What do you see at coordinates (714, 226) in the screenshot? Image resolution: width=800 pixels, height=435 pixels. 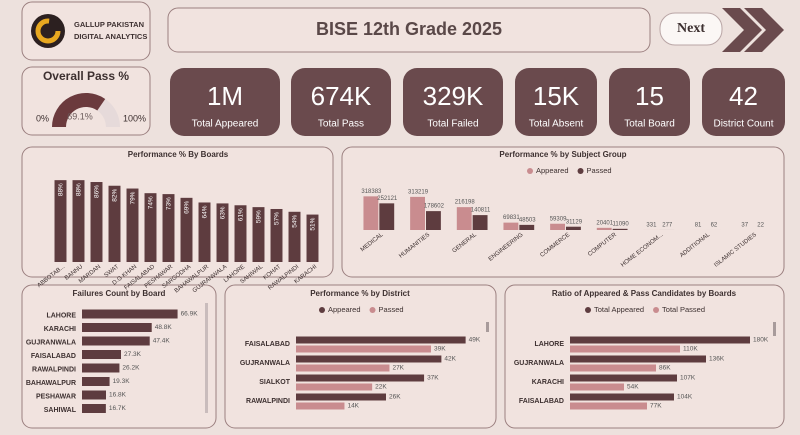 I see `value-label: 62` at bounding box center [714, 226].